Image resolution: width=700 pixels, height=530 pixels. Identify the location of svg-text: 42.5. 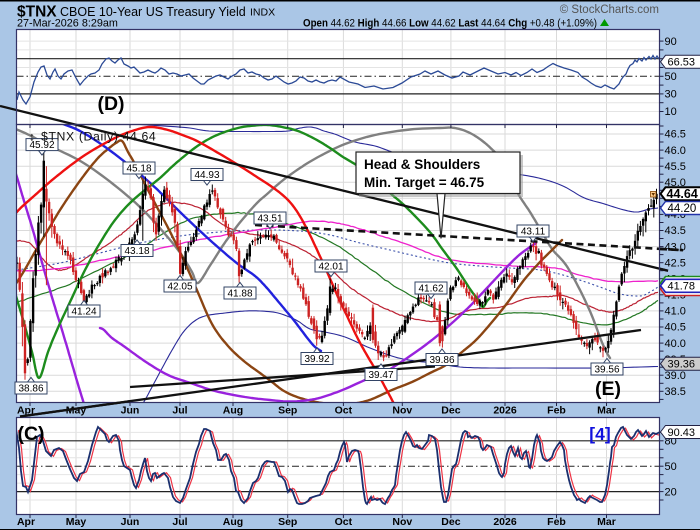
(675, 263).